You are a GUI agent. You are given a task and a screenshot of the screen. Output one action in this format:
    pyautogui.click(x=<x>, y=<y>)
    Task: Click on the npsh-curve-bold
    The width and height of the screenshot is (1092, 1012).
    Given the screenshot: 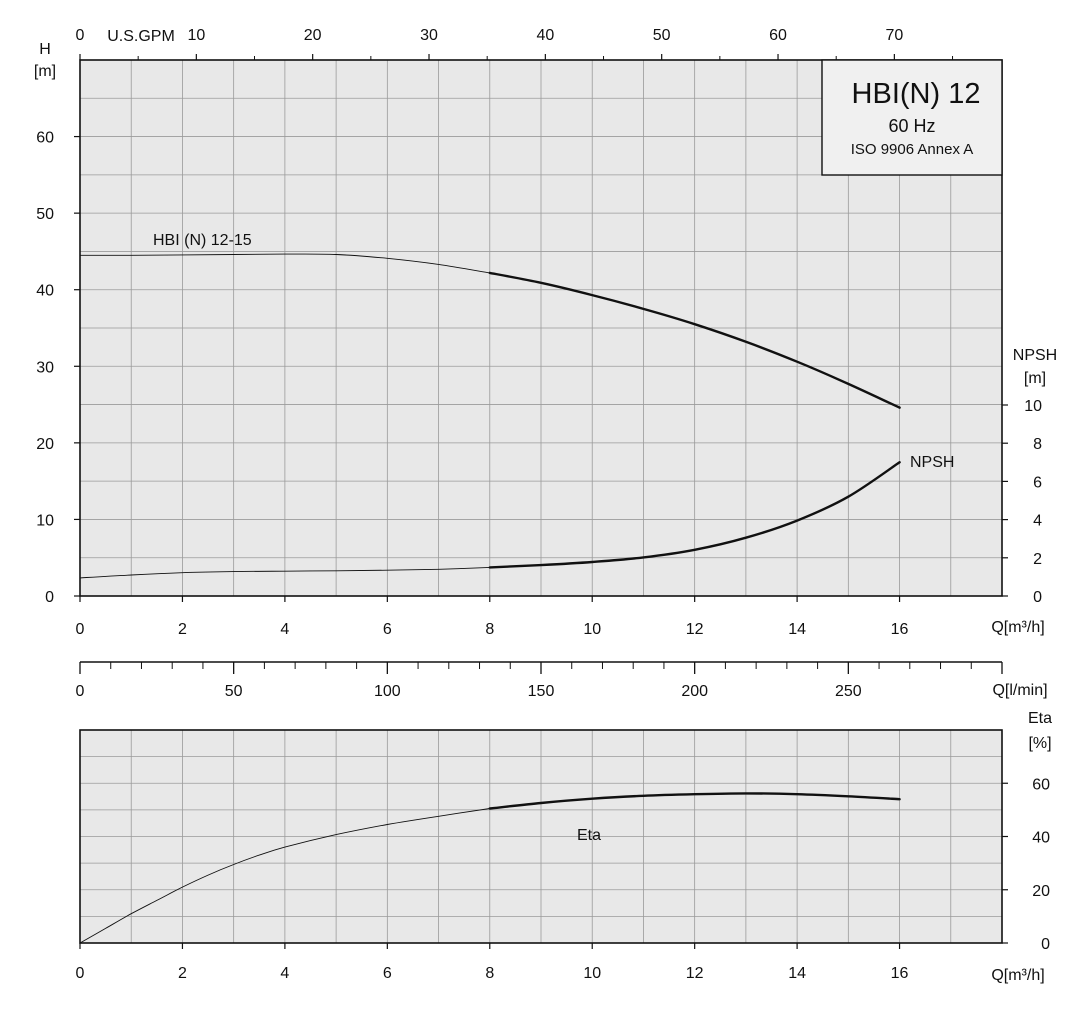 What is the action you would take?
    pyautogui.click(x=694, y=515)
    